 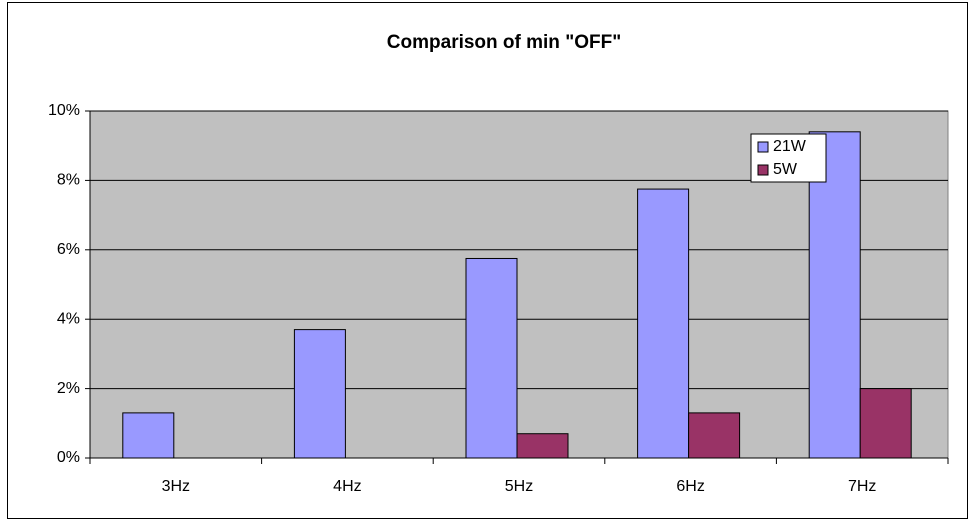 I want to click on legend-label: 21W, so click(x=790, y=146).